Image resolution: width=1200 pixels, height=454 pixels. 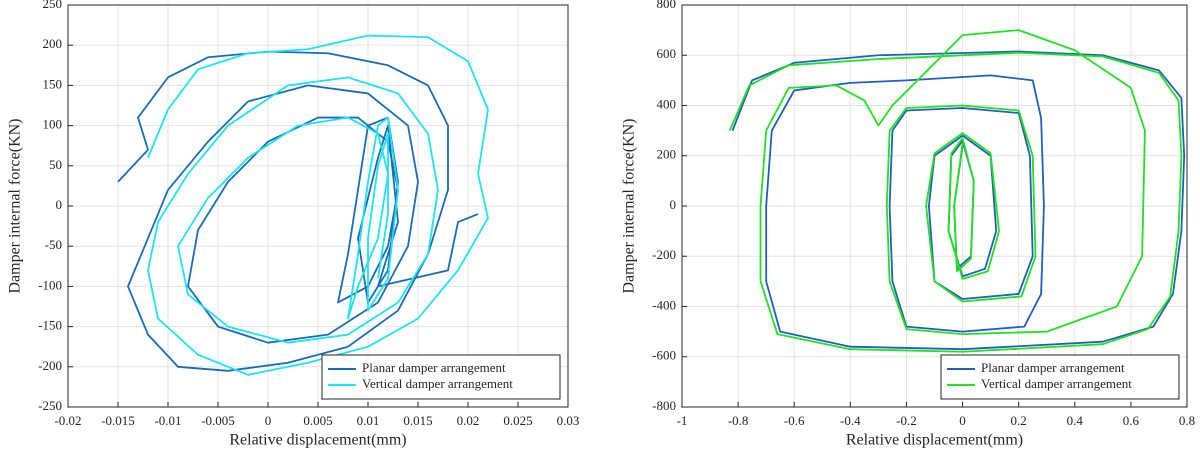 I want to click on y-tick-label: 800, so click(x=667, y=5).